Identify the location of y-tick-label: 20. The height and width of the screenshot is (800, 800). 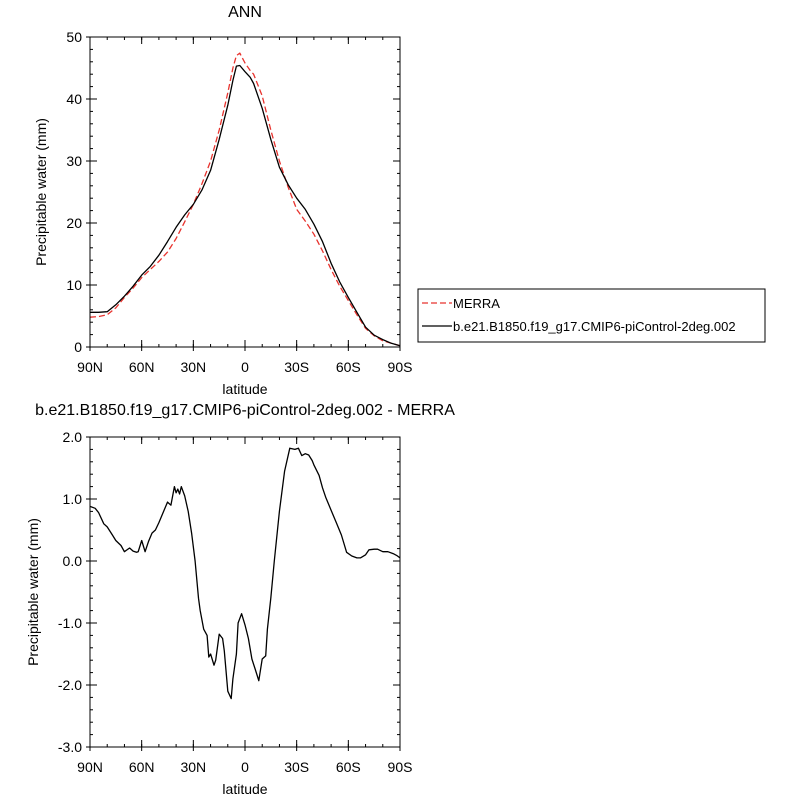
(74, 223).